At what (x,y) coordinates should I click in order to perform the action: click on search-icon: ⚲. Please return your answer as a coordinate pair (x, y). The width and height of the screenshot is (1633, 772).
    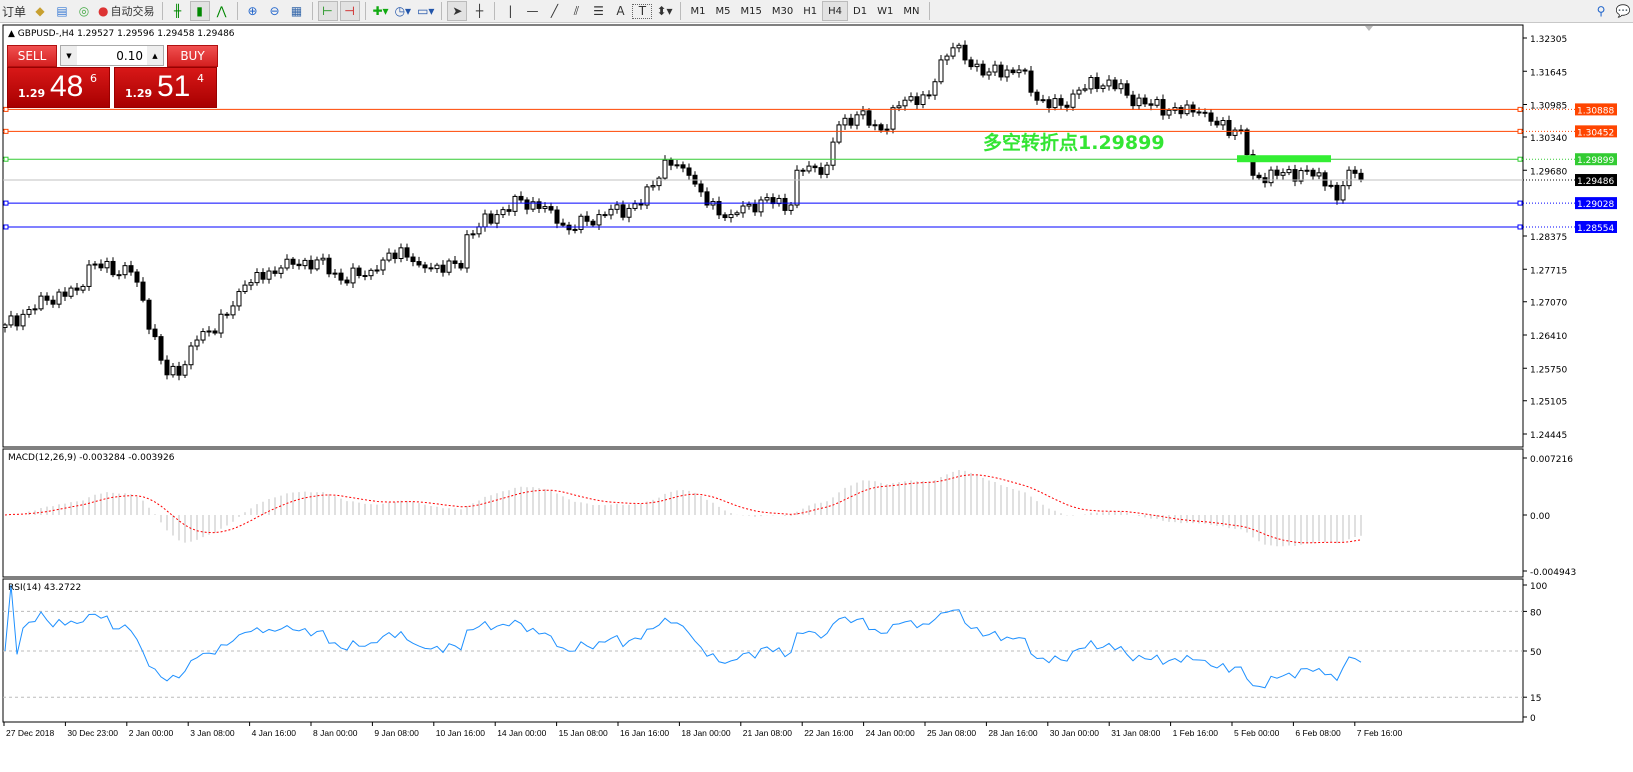
    Looking at the image, I should click on (1601, 11).